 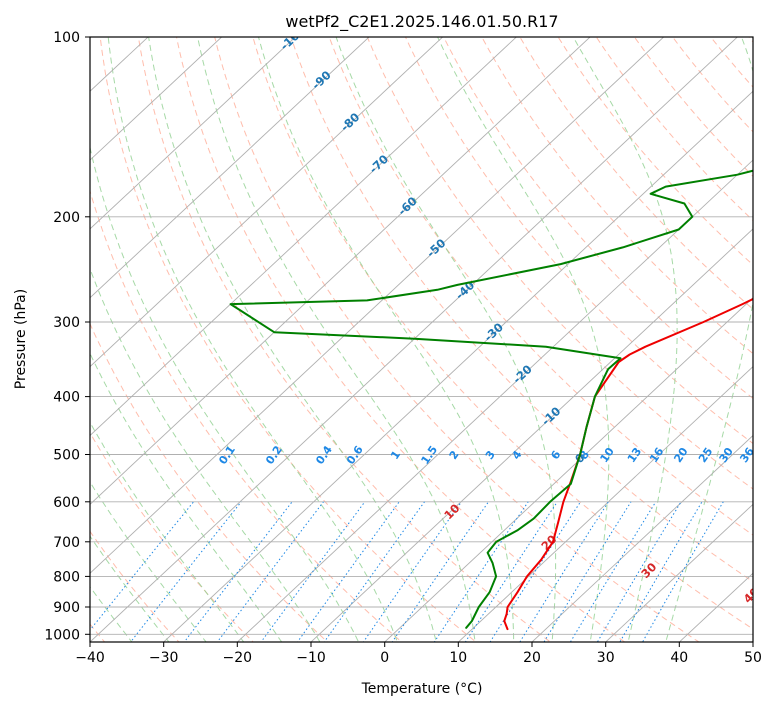 What do you see at coordinates (66, 398) in the screenshot?
I see `y-tick-label: 400` at bounding box center [66, 398].